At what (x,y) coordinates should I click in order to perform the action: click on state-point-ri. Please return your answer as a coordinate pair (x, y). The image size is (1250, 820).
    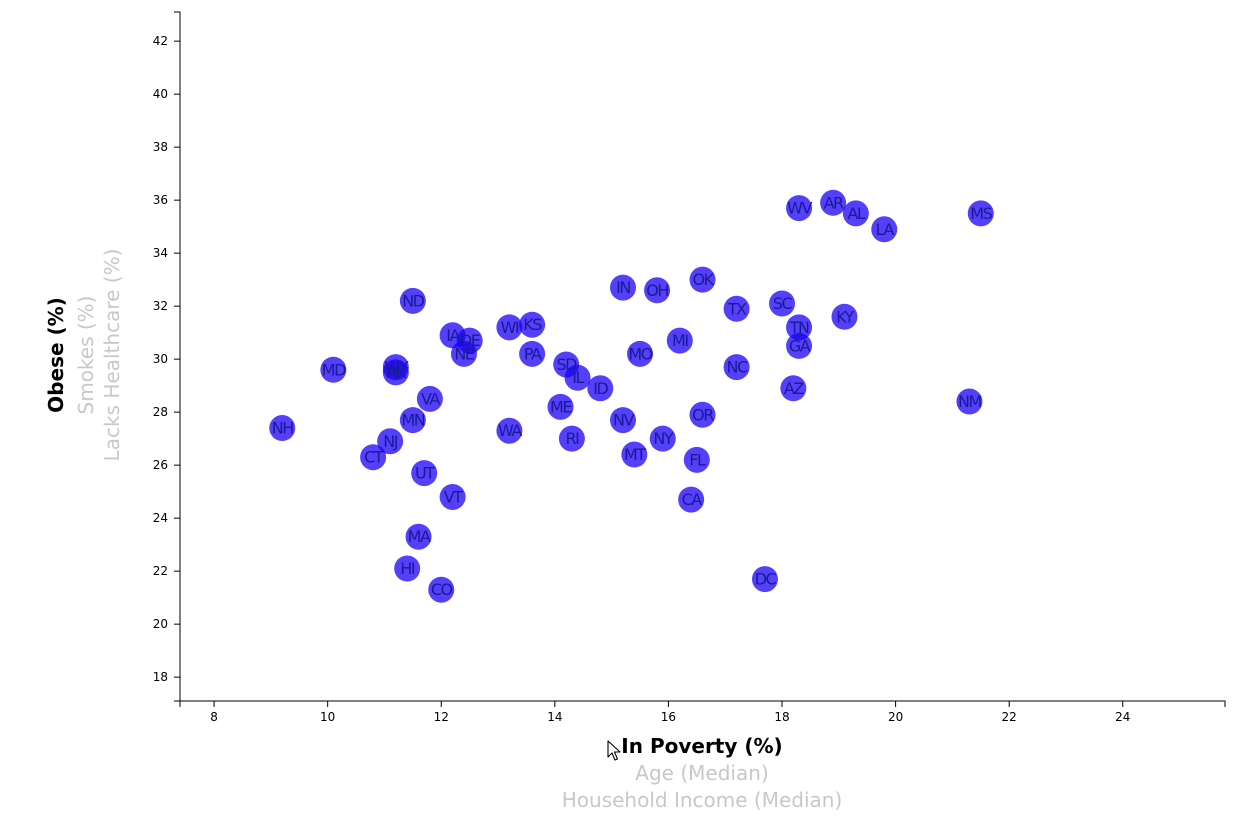
    Looking at the image, I should click on (571, 438).